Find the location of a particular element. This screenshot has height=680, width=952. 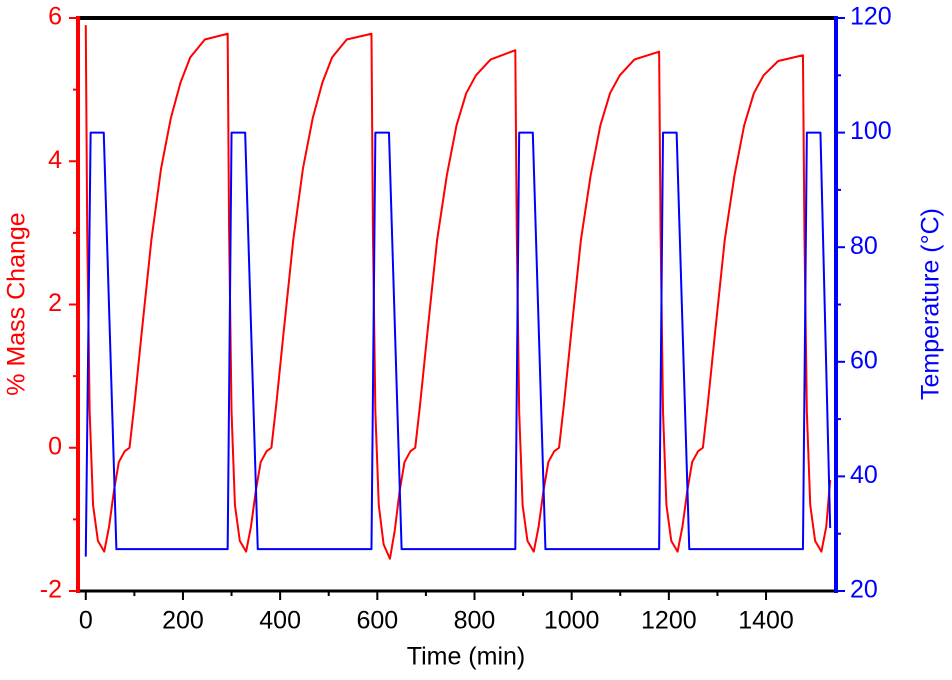

y2-tick-label: 80 is located at coordinates (864, 246).